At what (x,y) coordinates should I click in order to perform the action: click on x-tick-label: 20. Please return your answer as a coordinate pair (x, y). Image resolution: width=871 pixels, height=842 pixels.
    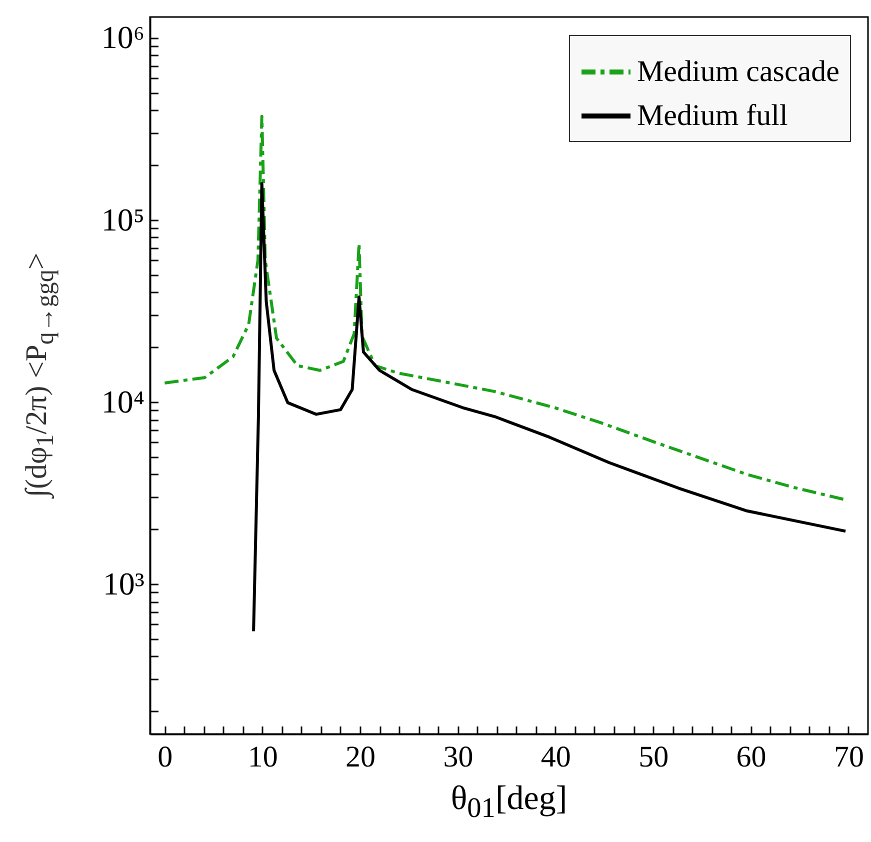
    Looking at the image, I should click on (361, 757).